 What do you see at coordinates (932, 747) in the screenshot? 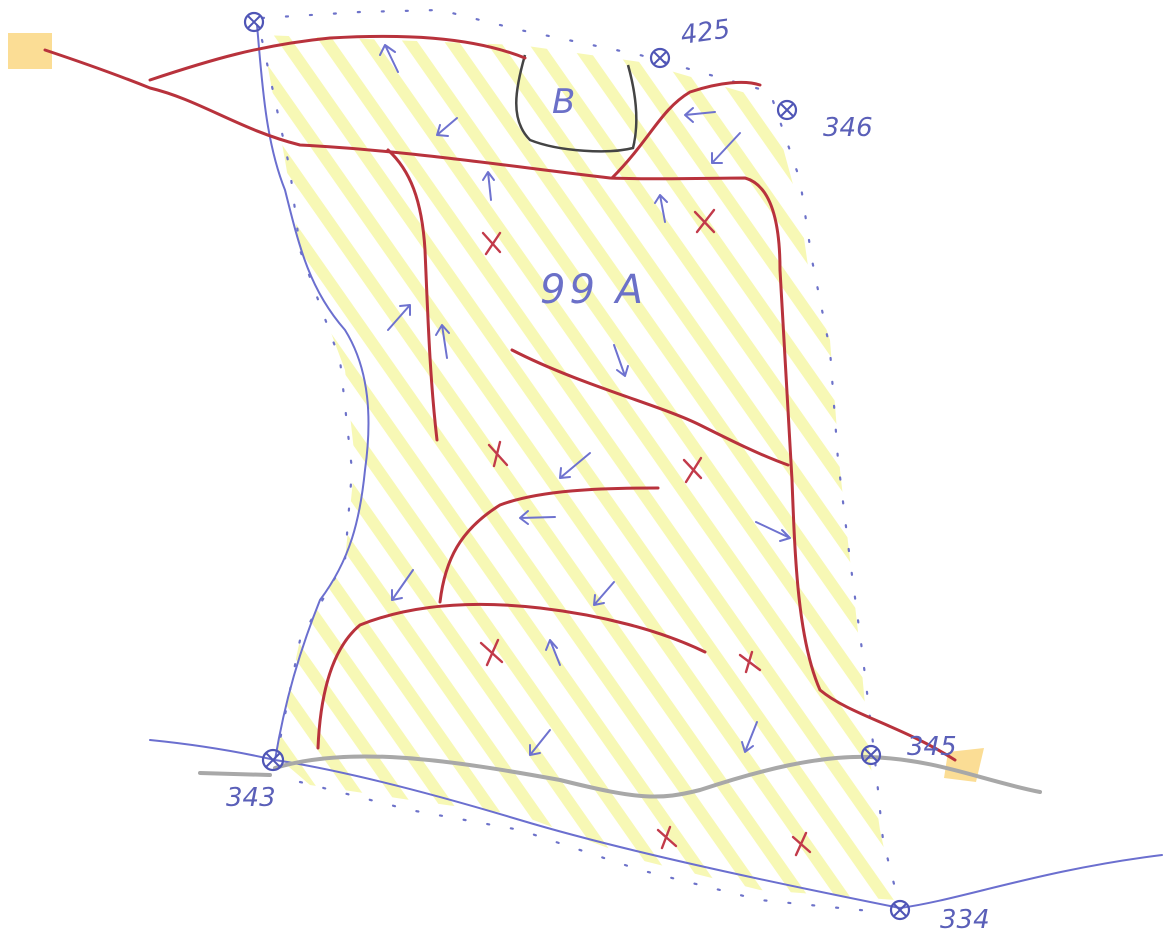
I see `marker-label-345: 345` at bounding box center [932, 747].